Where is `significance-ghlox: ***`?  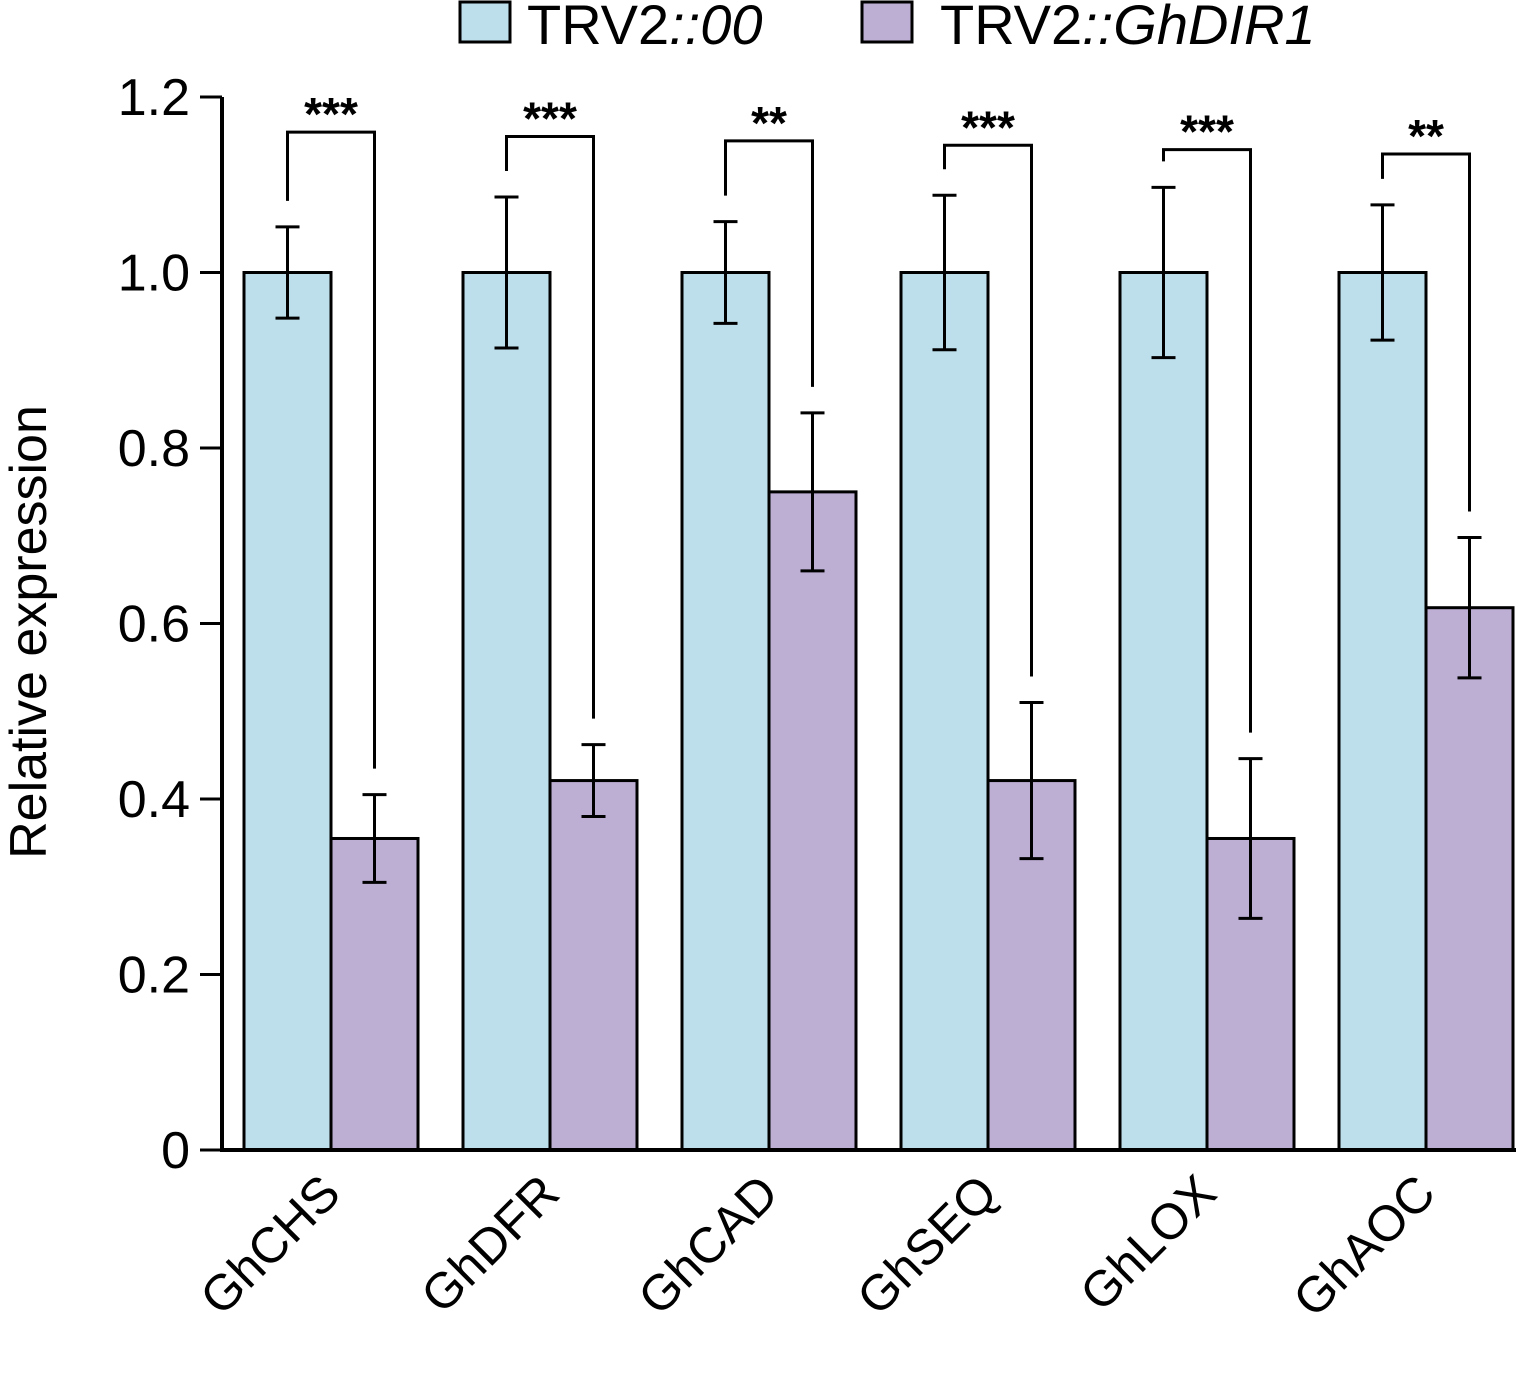 significance-ghlox: *** is located at coordinates (1207, 419).